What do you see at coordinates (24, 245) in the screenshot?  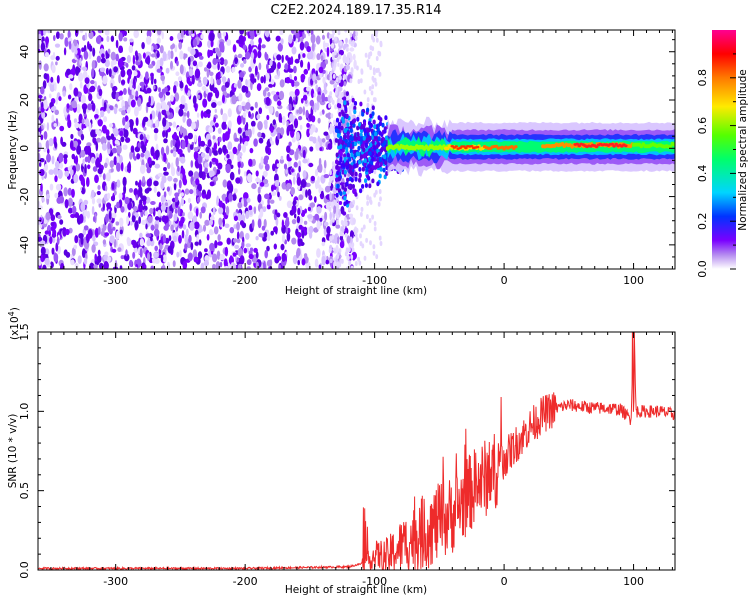 I see `heatmap-y-tick-label: -40` at bounding box center [24, 245].